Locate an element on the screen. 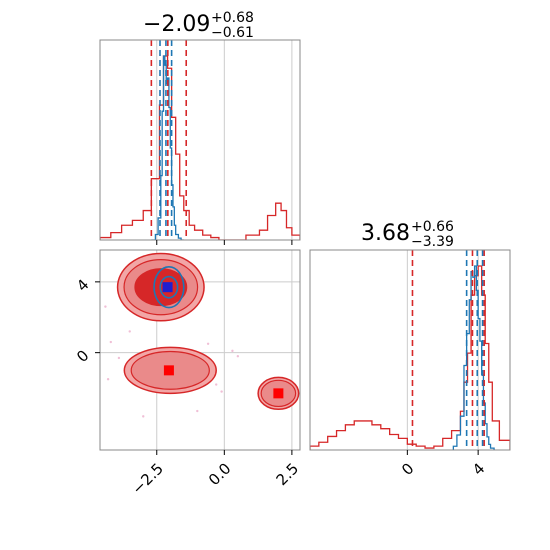 This screenshot has width=550, height=550. top-histograms is located at coordinates (200, 147).